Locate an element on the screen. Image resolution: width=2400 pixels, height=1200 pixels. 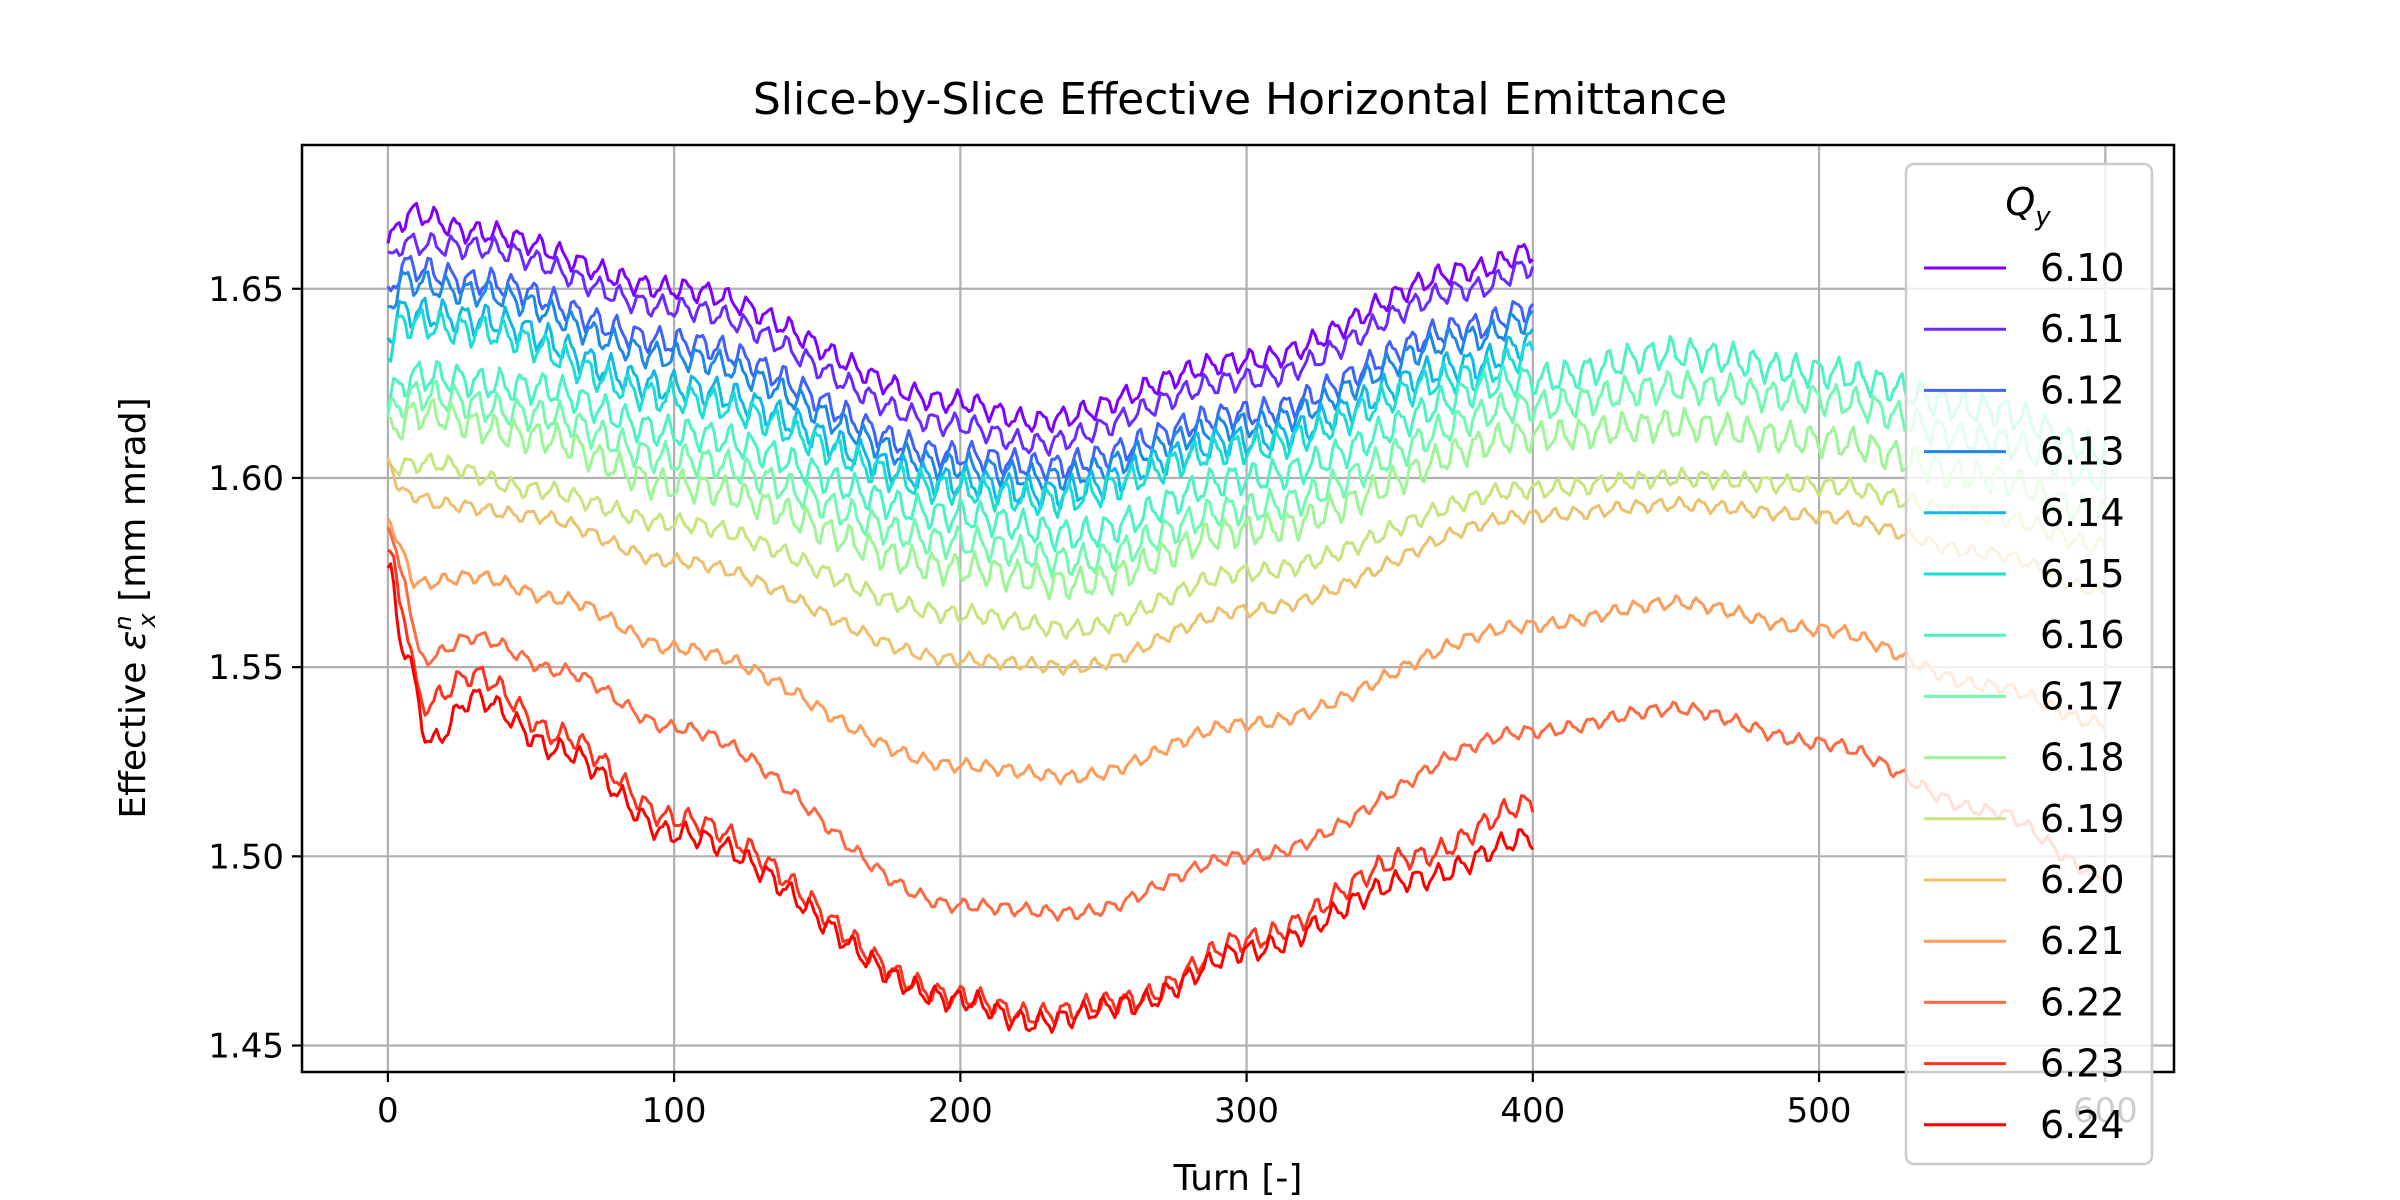
legend-label: 6.23 is located at coordinates (2082, 1064).